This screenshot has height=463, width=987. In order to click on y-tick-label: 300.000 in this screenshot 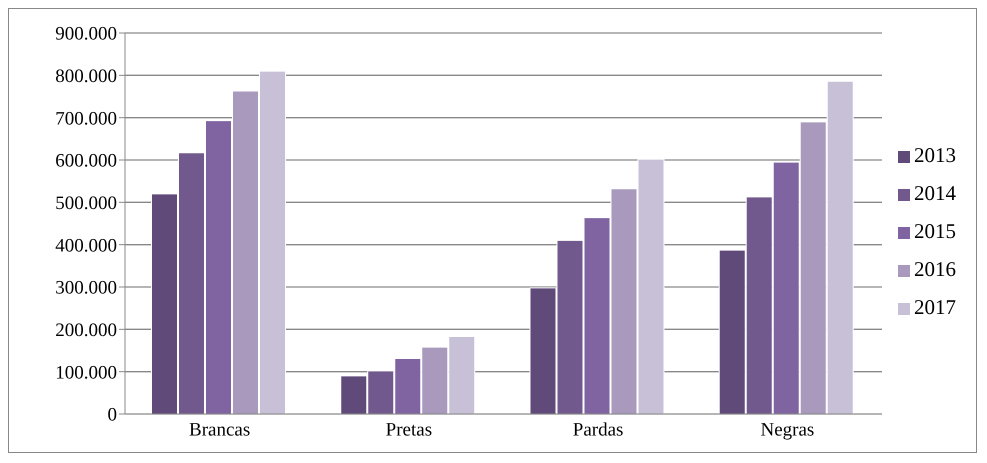, I will do `click(86, 288)`.